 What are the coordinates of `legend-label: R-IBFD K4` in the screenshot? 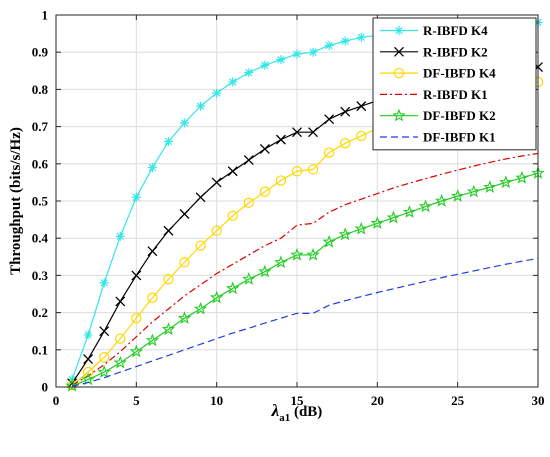 It's located at (455, 30).